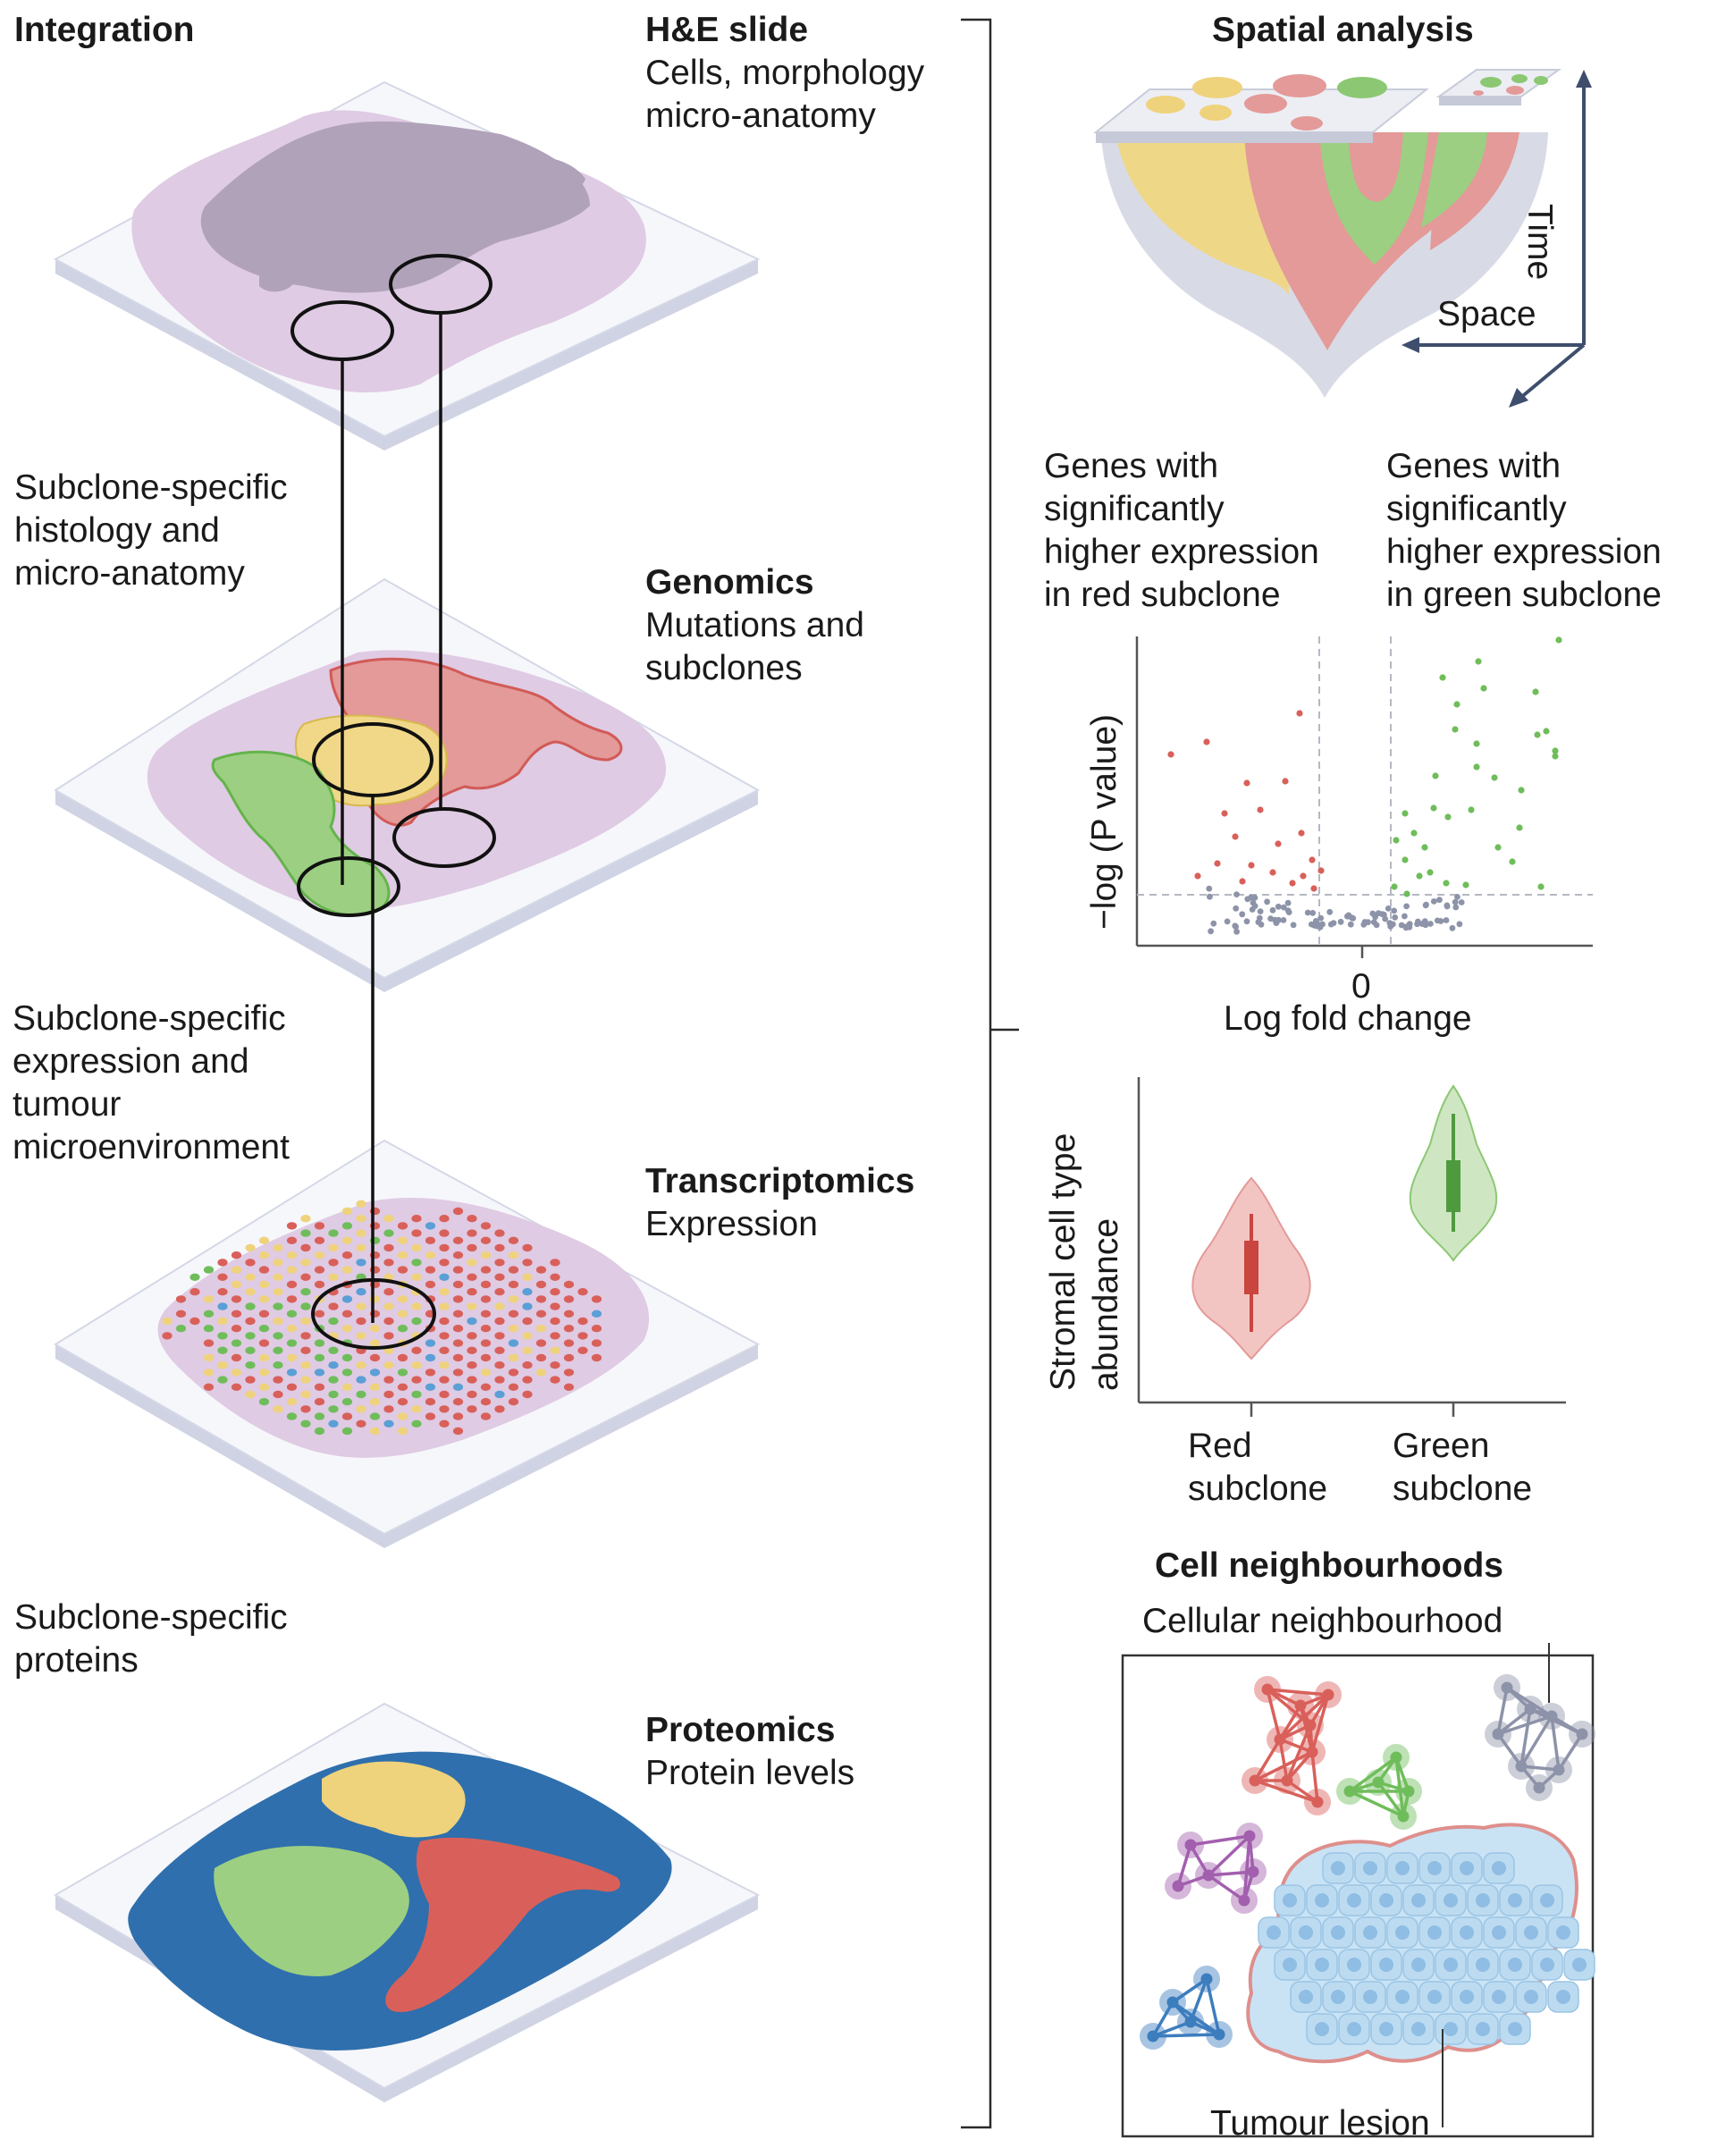  Describe the element at coordinates (1373, 198) in the screenshot. I see `branch-green` at that location.